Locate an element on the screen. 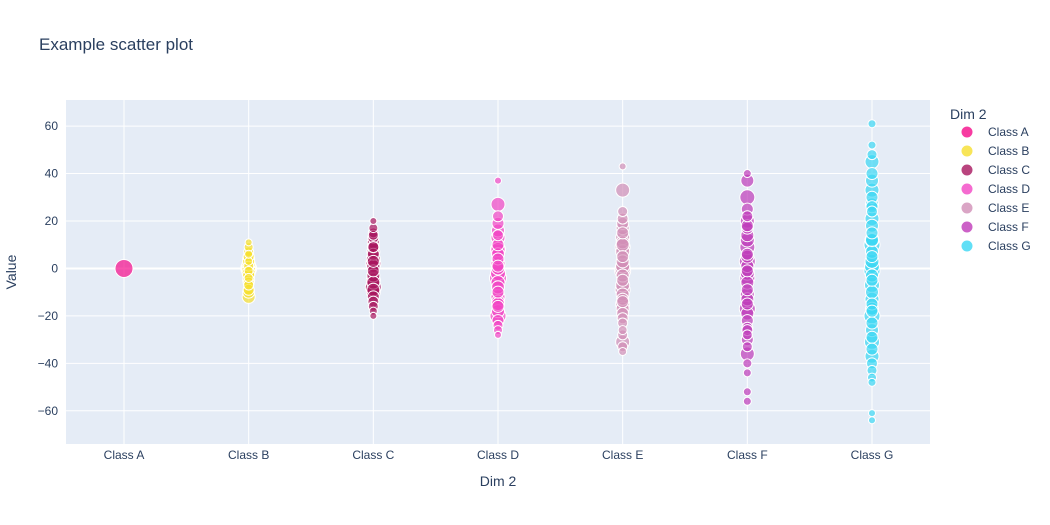  x-tick-label: Class A is located at coordinates (124, 455).